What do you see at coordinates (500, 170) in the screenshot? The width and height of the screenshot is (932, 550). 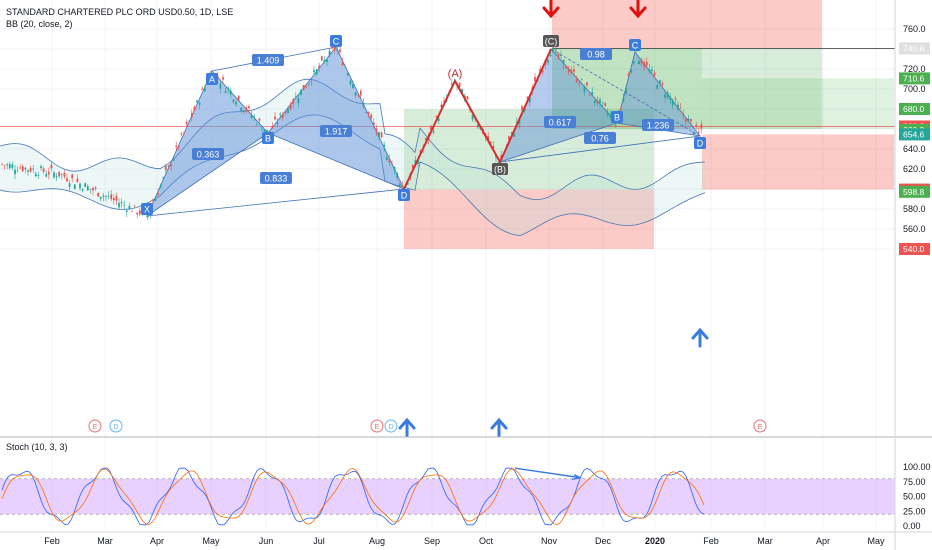 I see `point-label: (B)` at bounding box center [500, 170].